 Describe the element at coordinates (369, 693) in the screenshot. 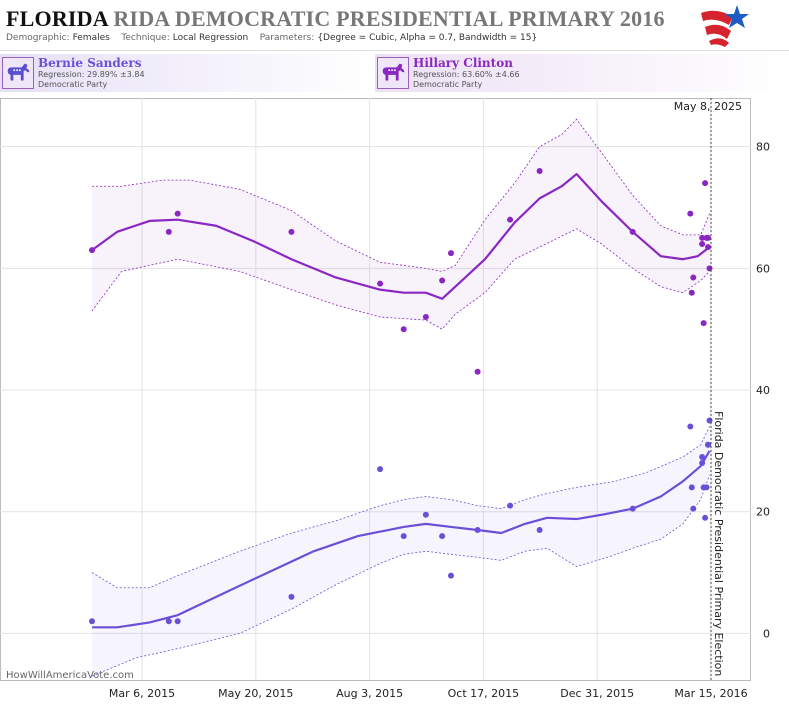

I see `x-tick-label: Aug 3, 2015` at that location.